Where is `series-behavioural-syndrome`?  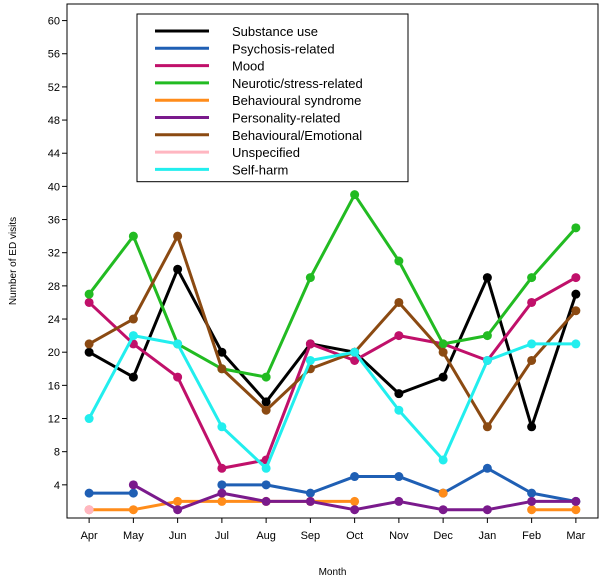 series-behavioural-syndrome is located at coordinates (332, 501).